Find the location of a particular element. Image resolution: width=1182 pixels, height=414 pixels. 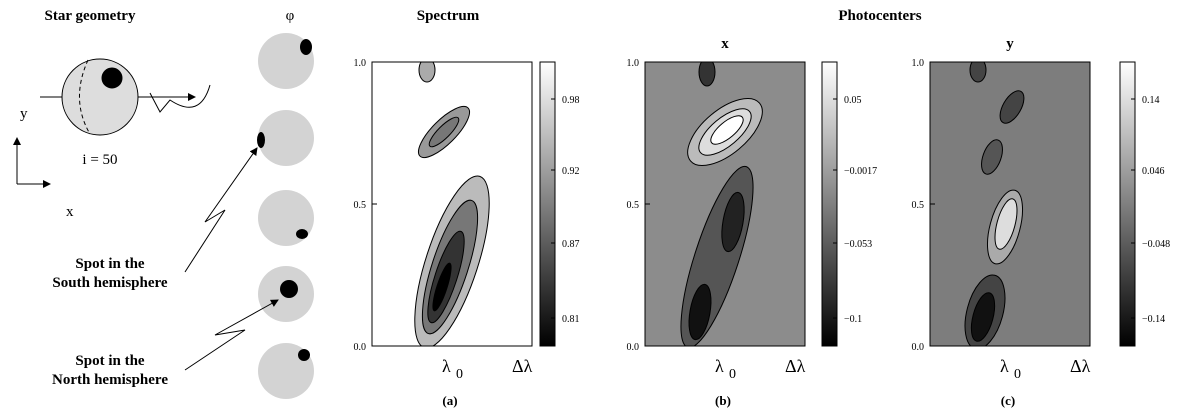

colorbar-tick-label: −0.1 is located at coordinates (853, 319).